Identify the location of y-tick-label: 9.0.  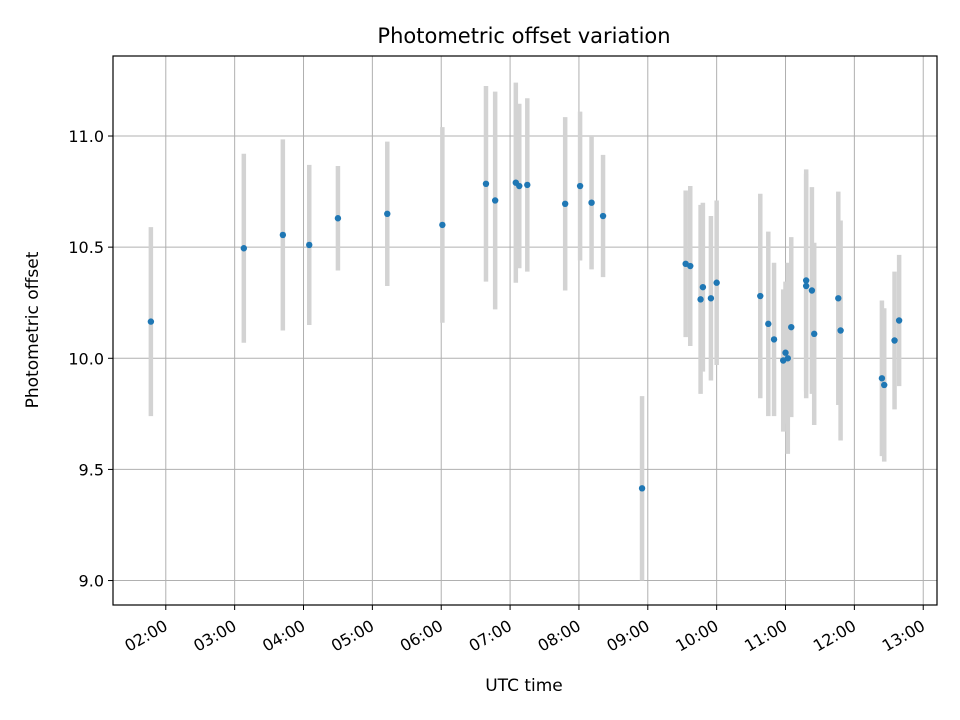
(91, 581).